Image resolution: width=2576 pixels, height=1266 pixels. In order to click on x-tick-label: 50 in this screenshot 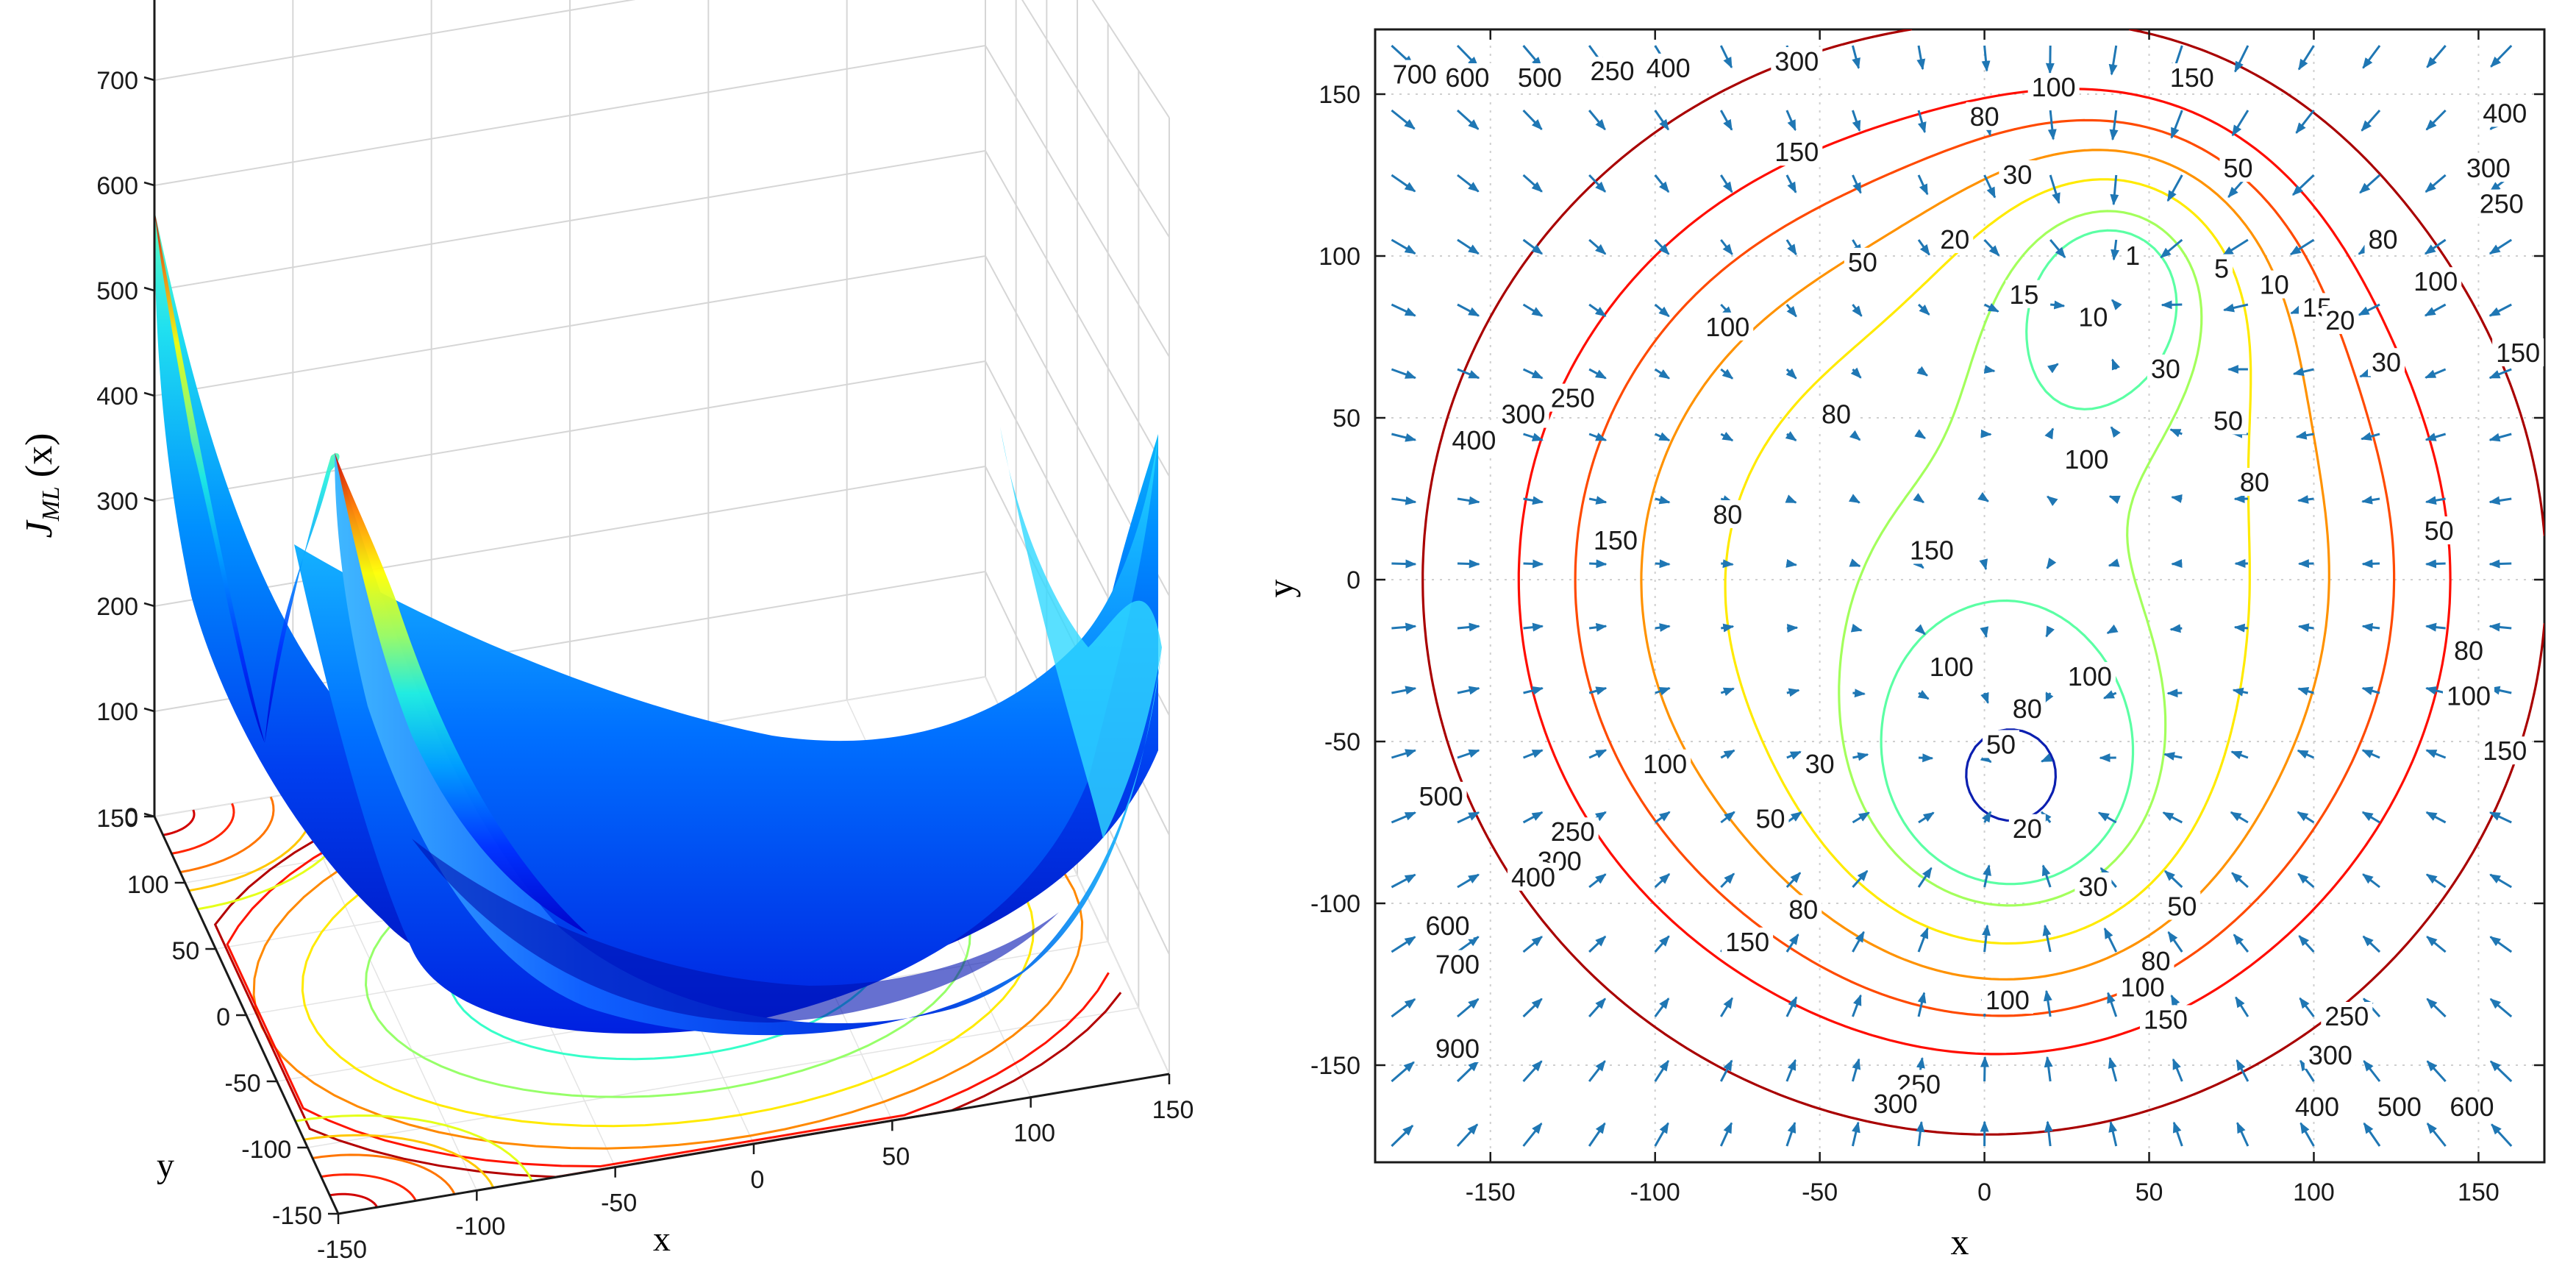, I will do `click(896, 1156)`.